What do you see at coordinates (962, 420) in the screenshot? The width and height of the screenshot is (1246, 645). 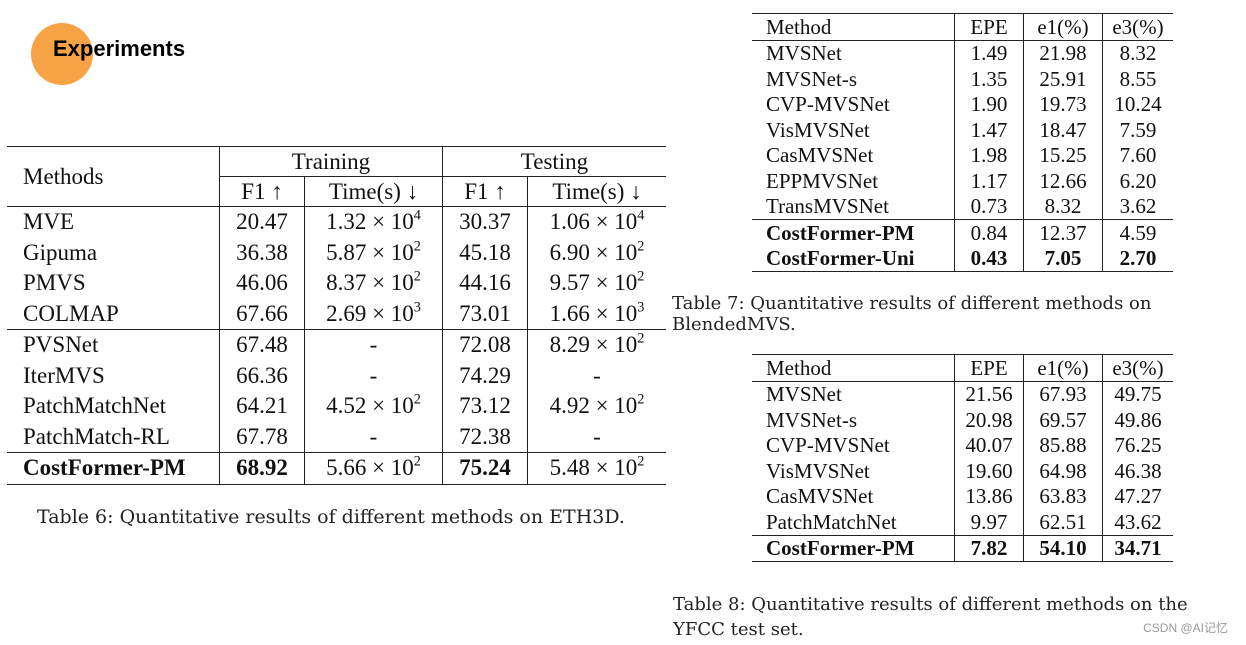 I see `table-row: MVSNet-s 20.98 69.57 49.86` at bounding box center [962, 420].